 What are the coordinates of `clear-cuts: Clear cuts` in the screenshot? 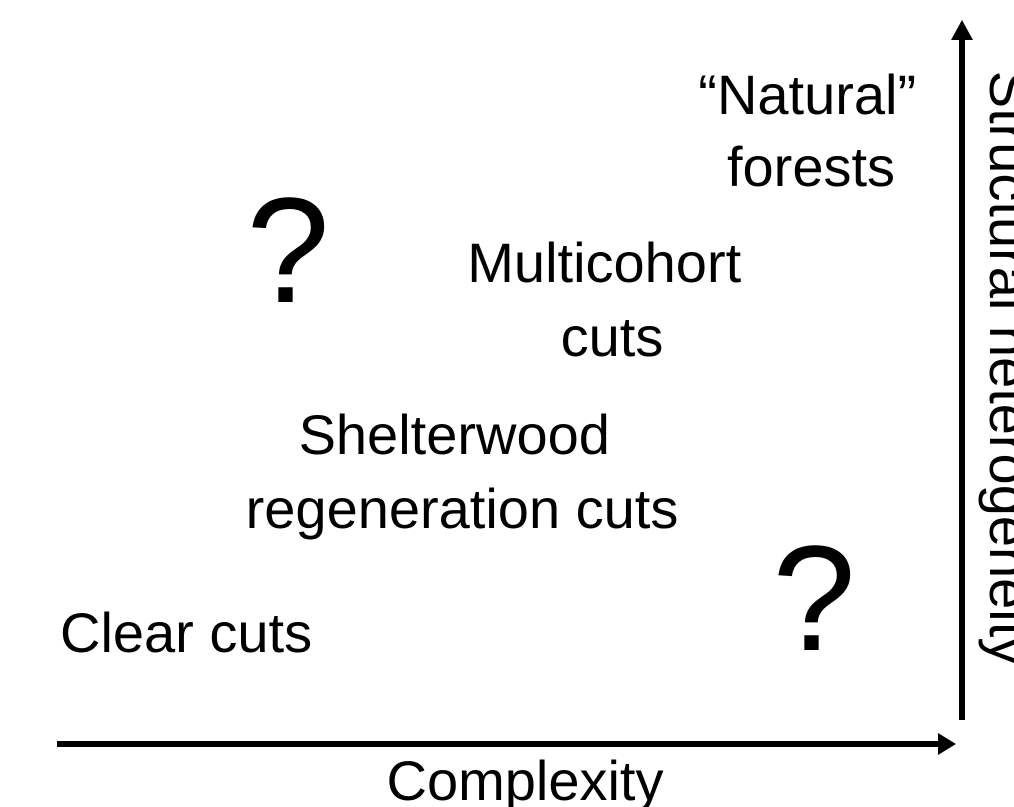 It's located at (186, 632).